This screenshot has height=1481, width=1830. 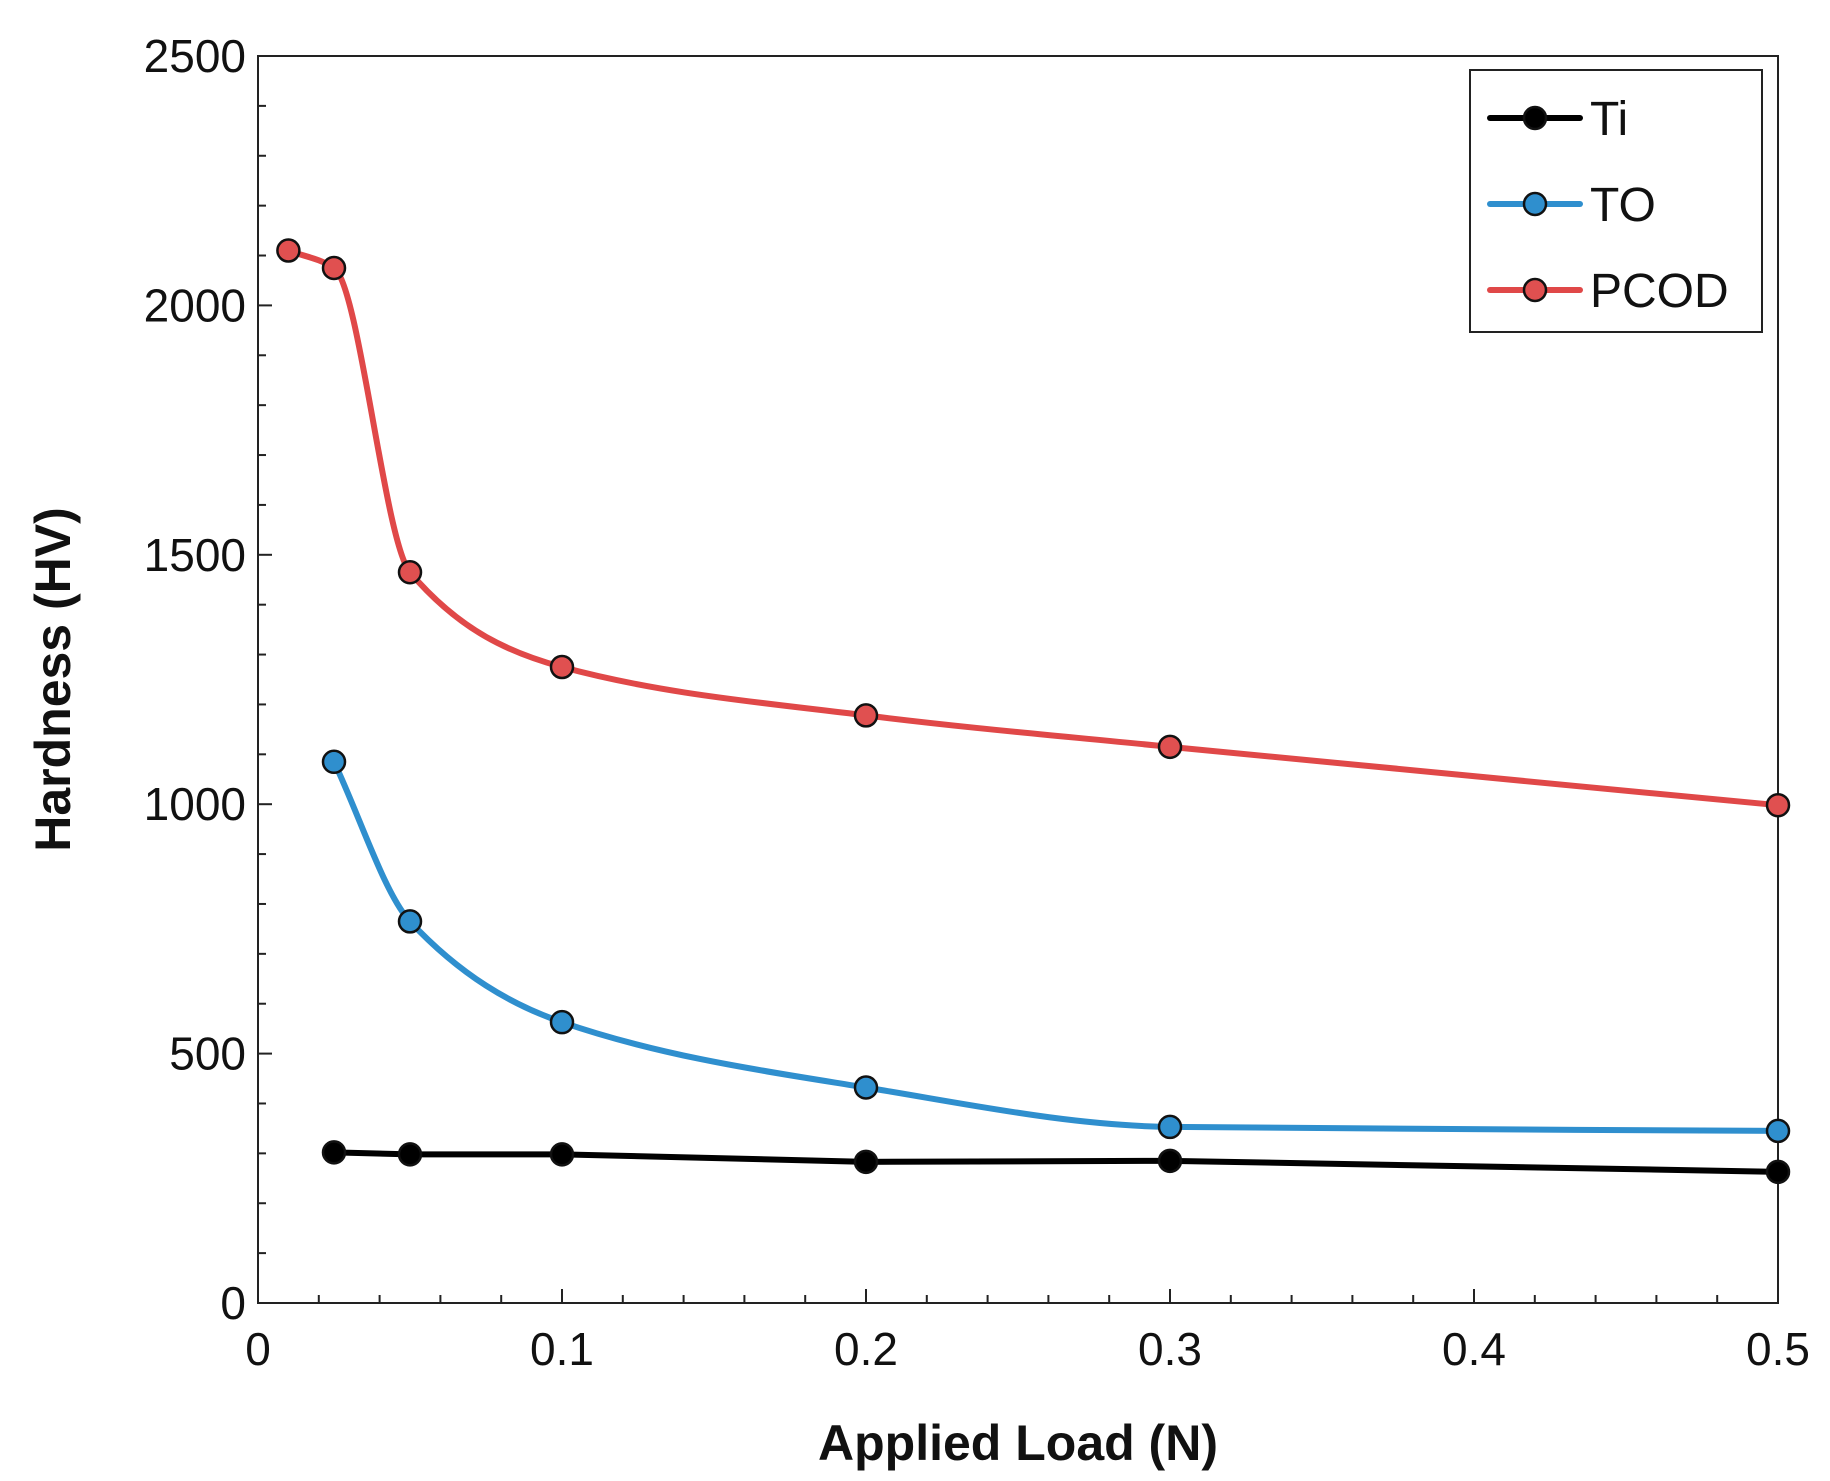 What do you see at coordinates (207, 1054) in the screenshot?
I see `y-tick-label: 500` at bounding box center [207, 1054].